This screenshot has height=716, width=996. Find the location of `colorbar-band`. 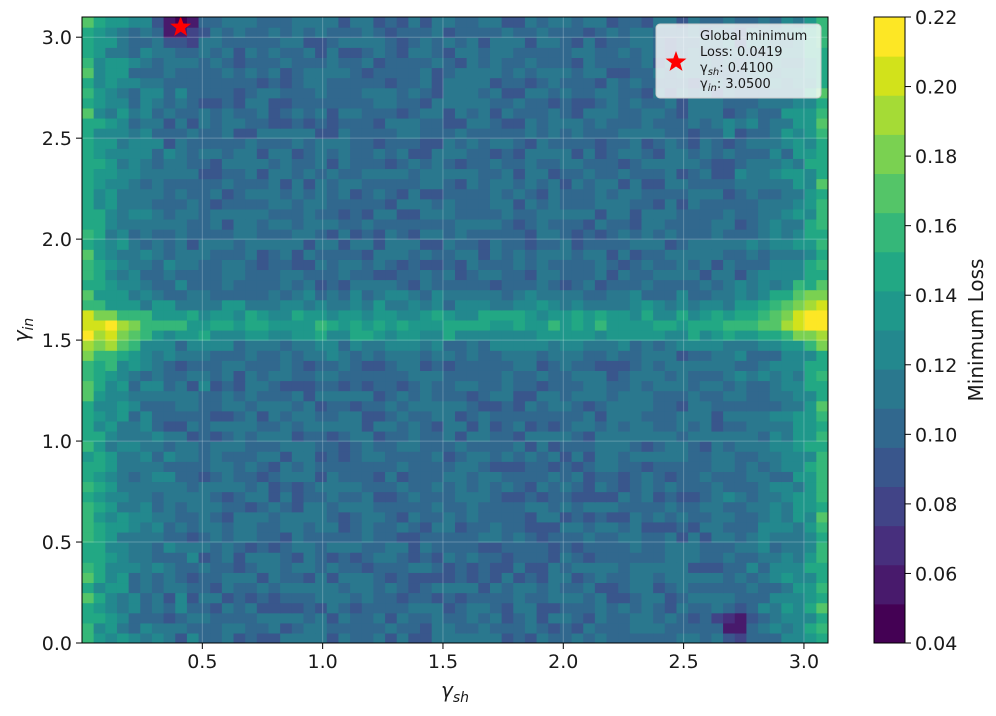

colorbar-band is located at coordinates (889, 154).